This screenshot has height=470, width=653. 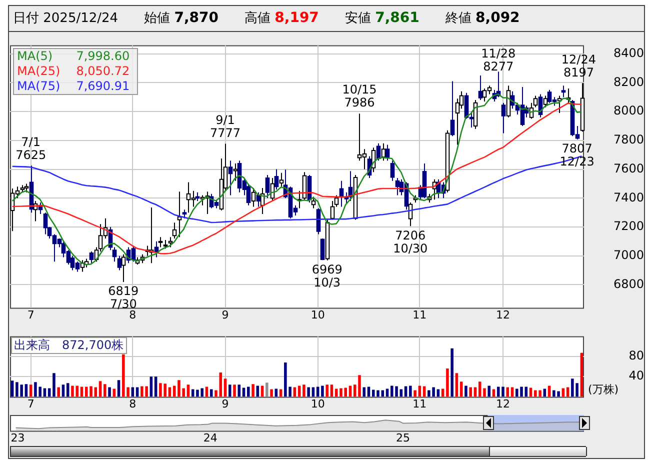 I want to click on annotation: 9/1 7777, so click(x=225, y=126).